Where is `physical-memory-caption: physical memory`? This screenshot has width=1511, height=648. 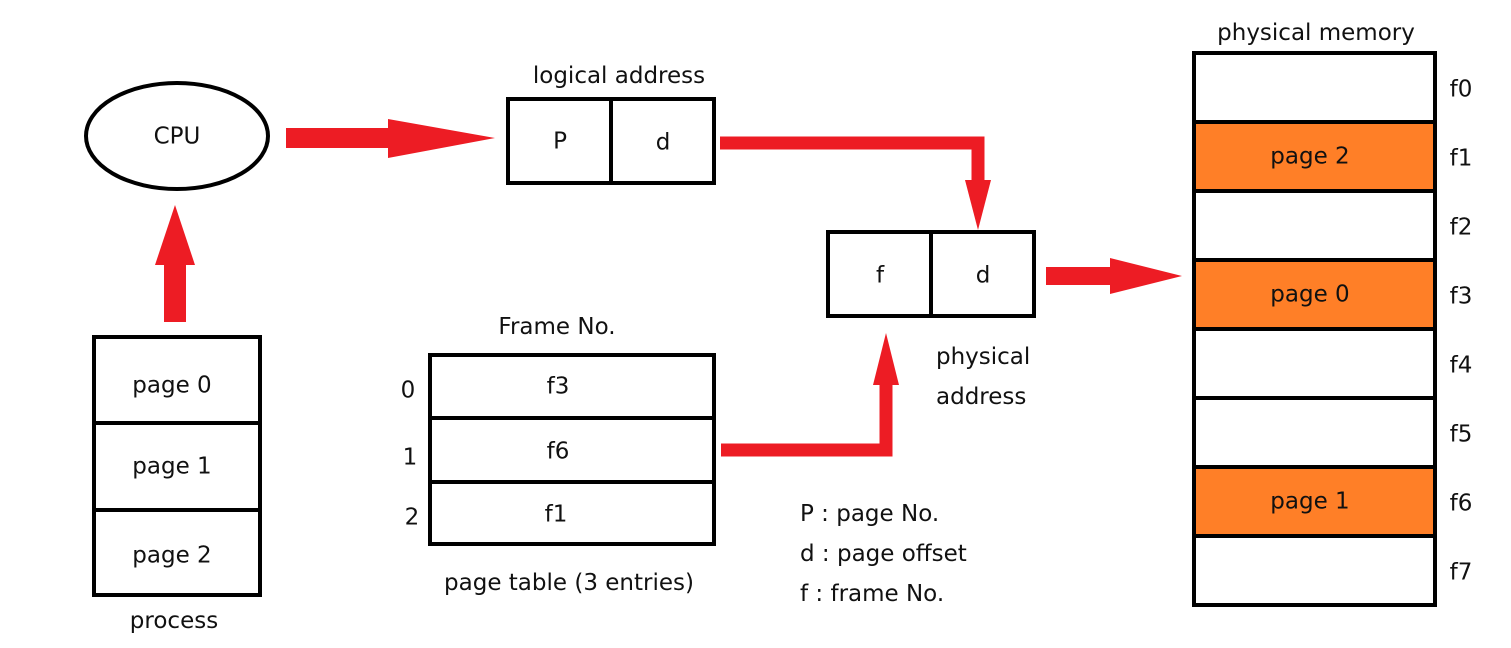 physical-memory-caption: physical memory is located at coordinates (1316, 33).